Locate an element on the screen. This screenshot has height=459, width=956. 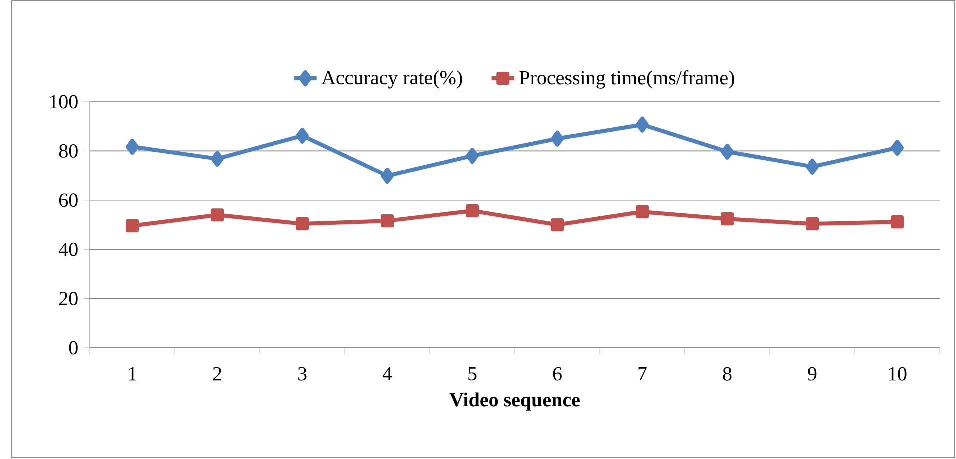
x-tick-label: 6 is located at coordinates (557, 374).